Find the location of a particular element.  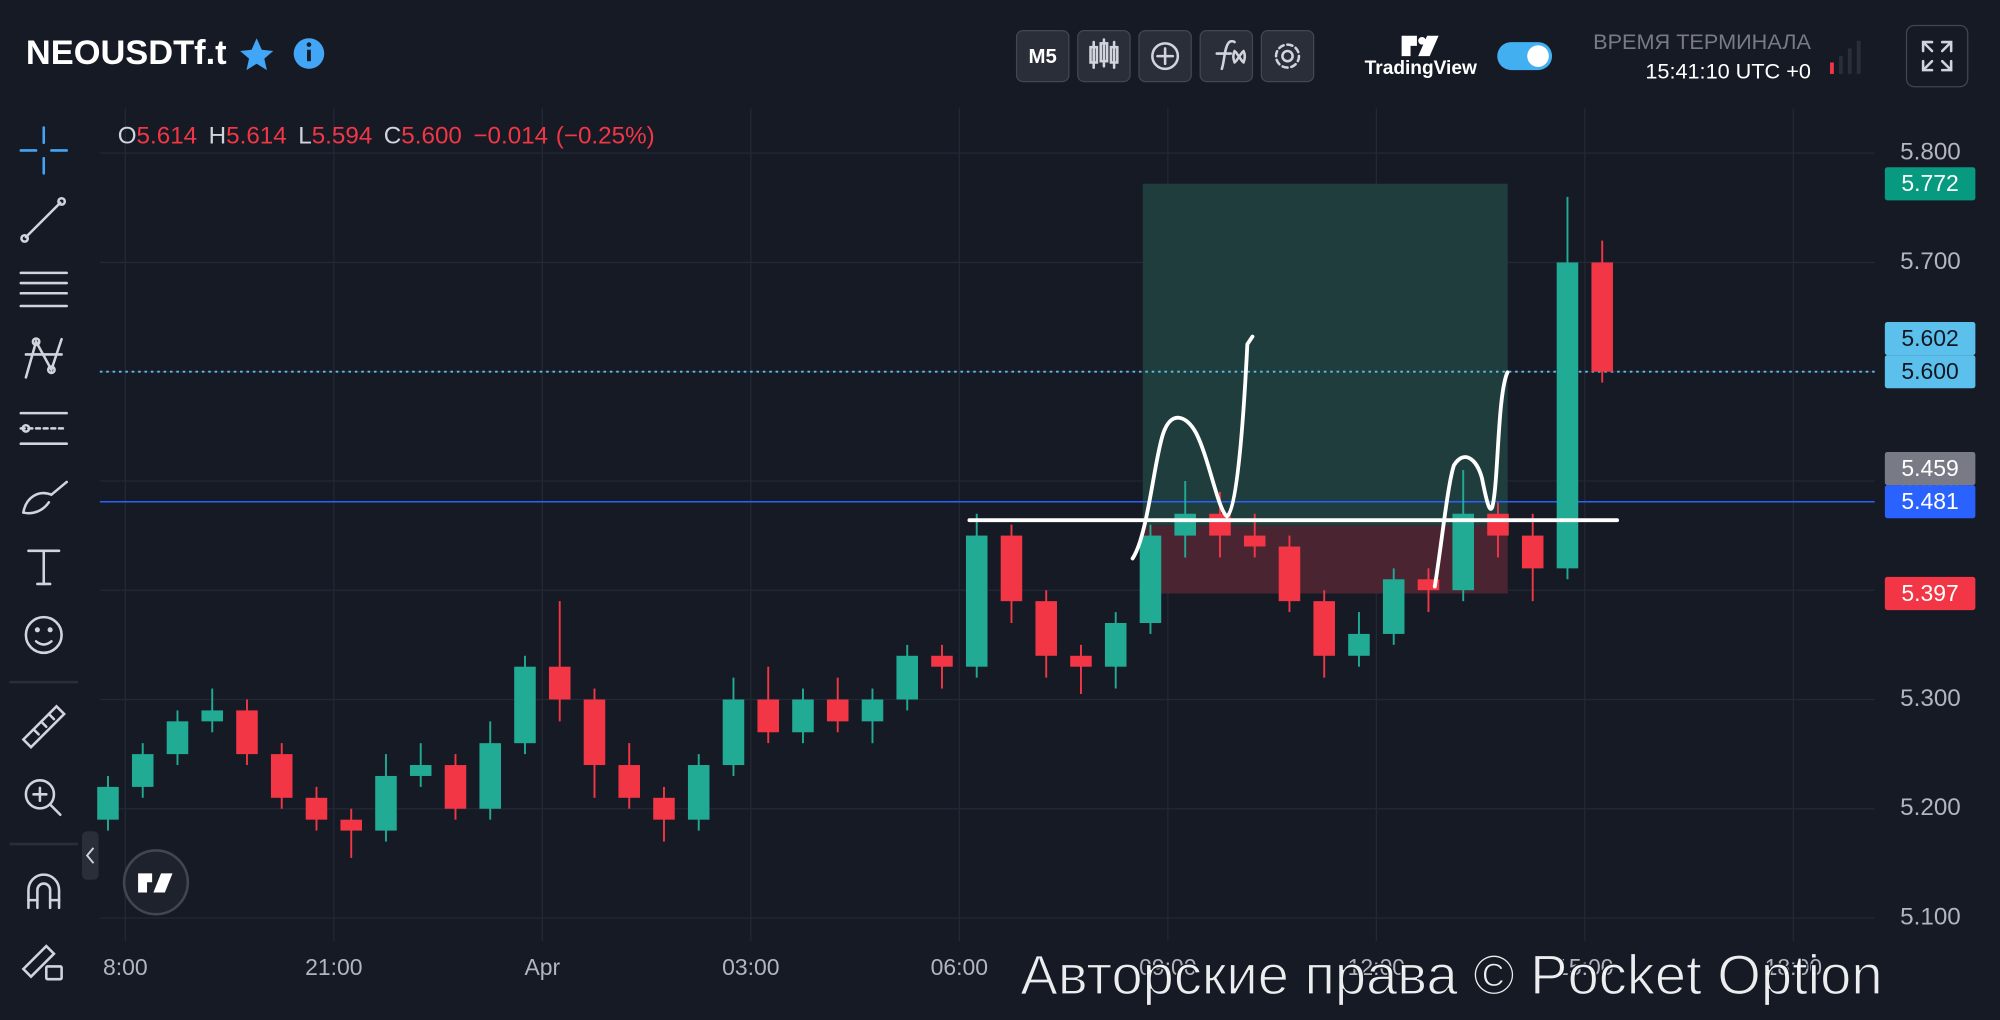

plus-icon is located at coordinates (1165, 56).